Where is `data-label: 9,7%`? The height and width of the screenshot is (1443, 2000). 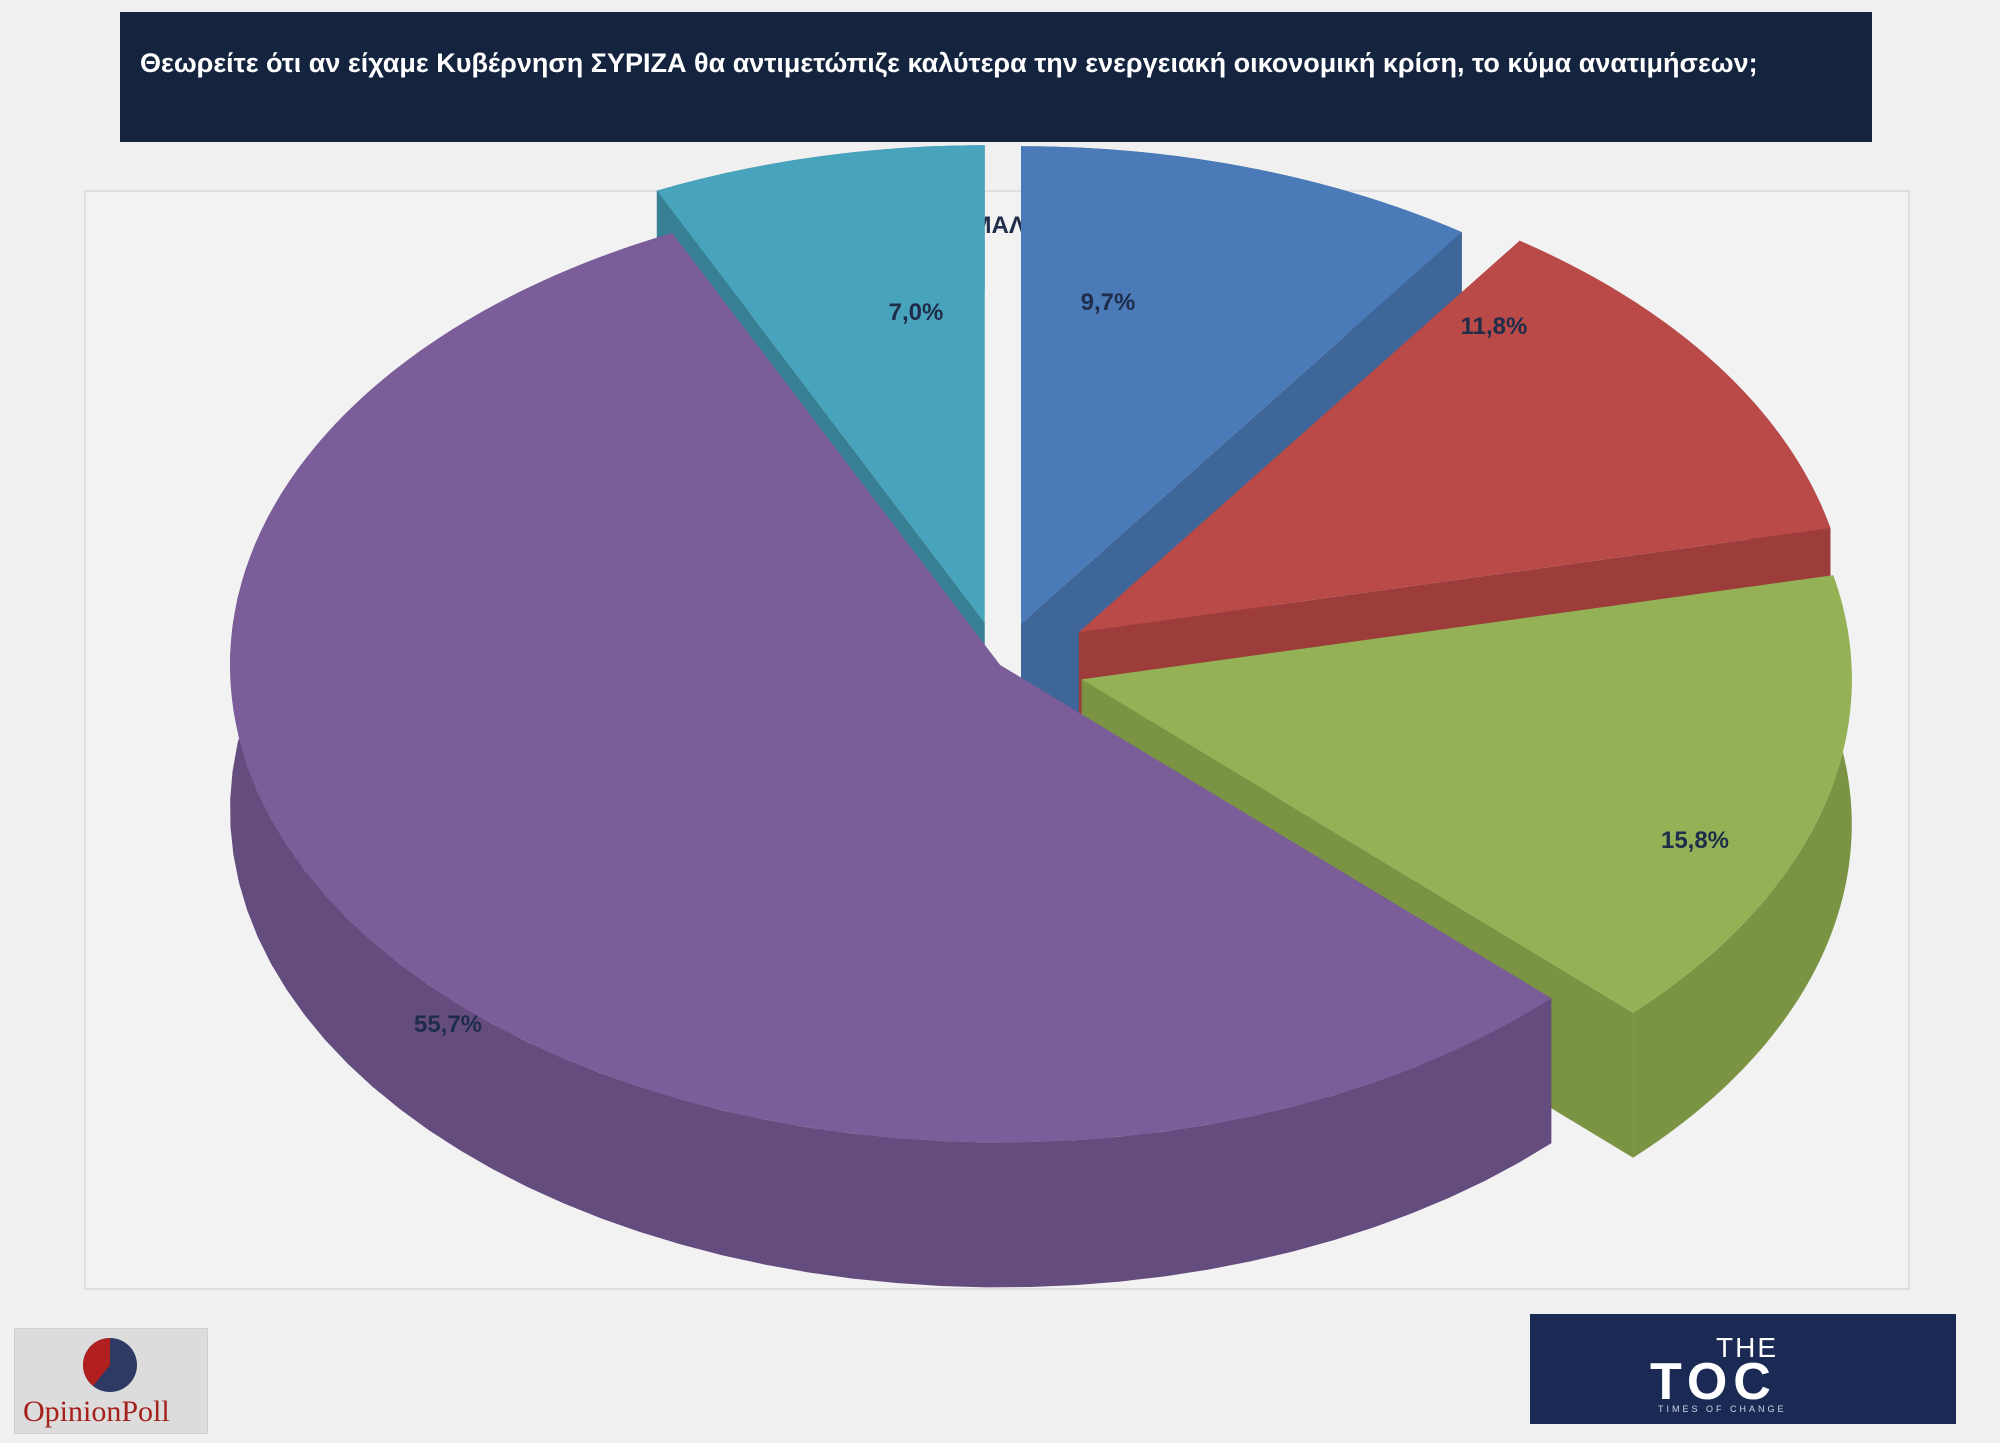 data-label: 9,7% is located at coordinates (1108, 302).